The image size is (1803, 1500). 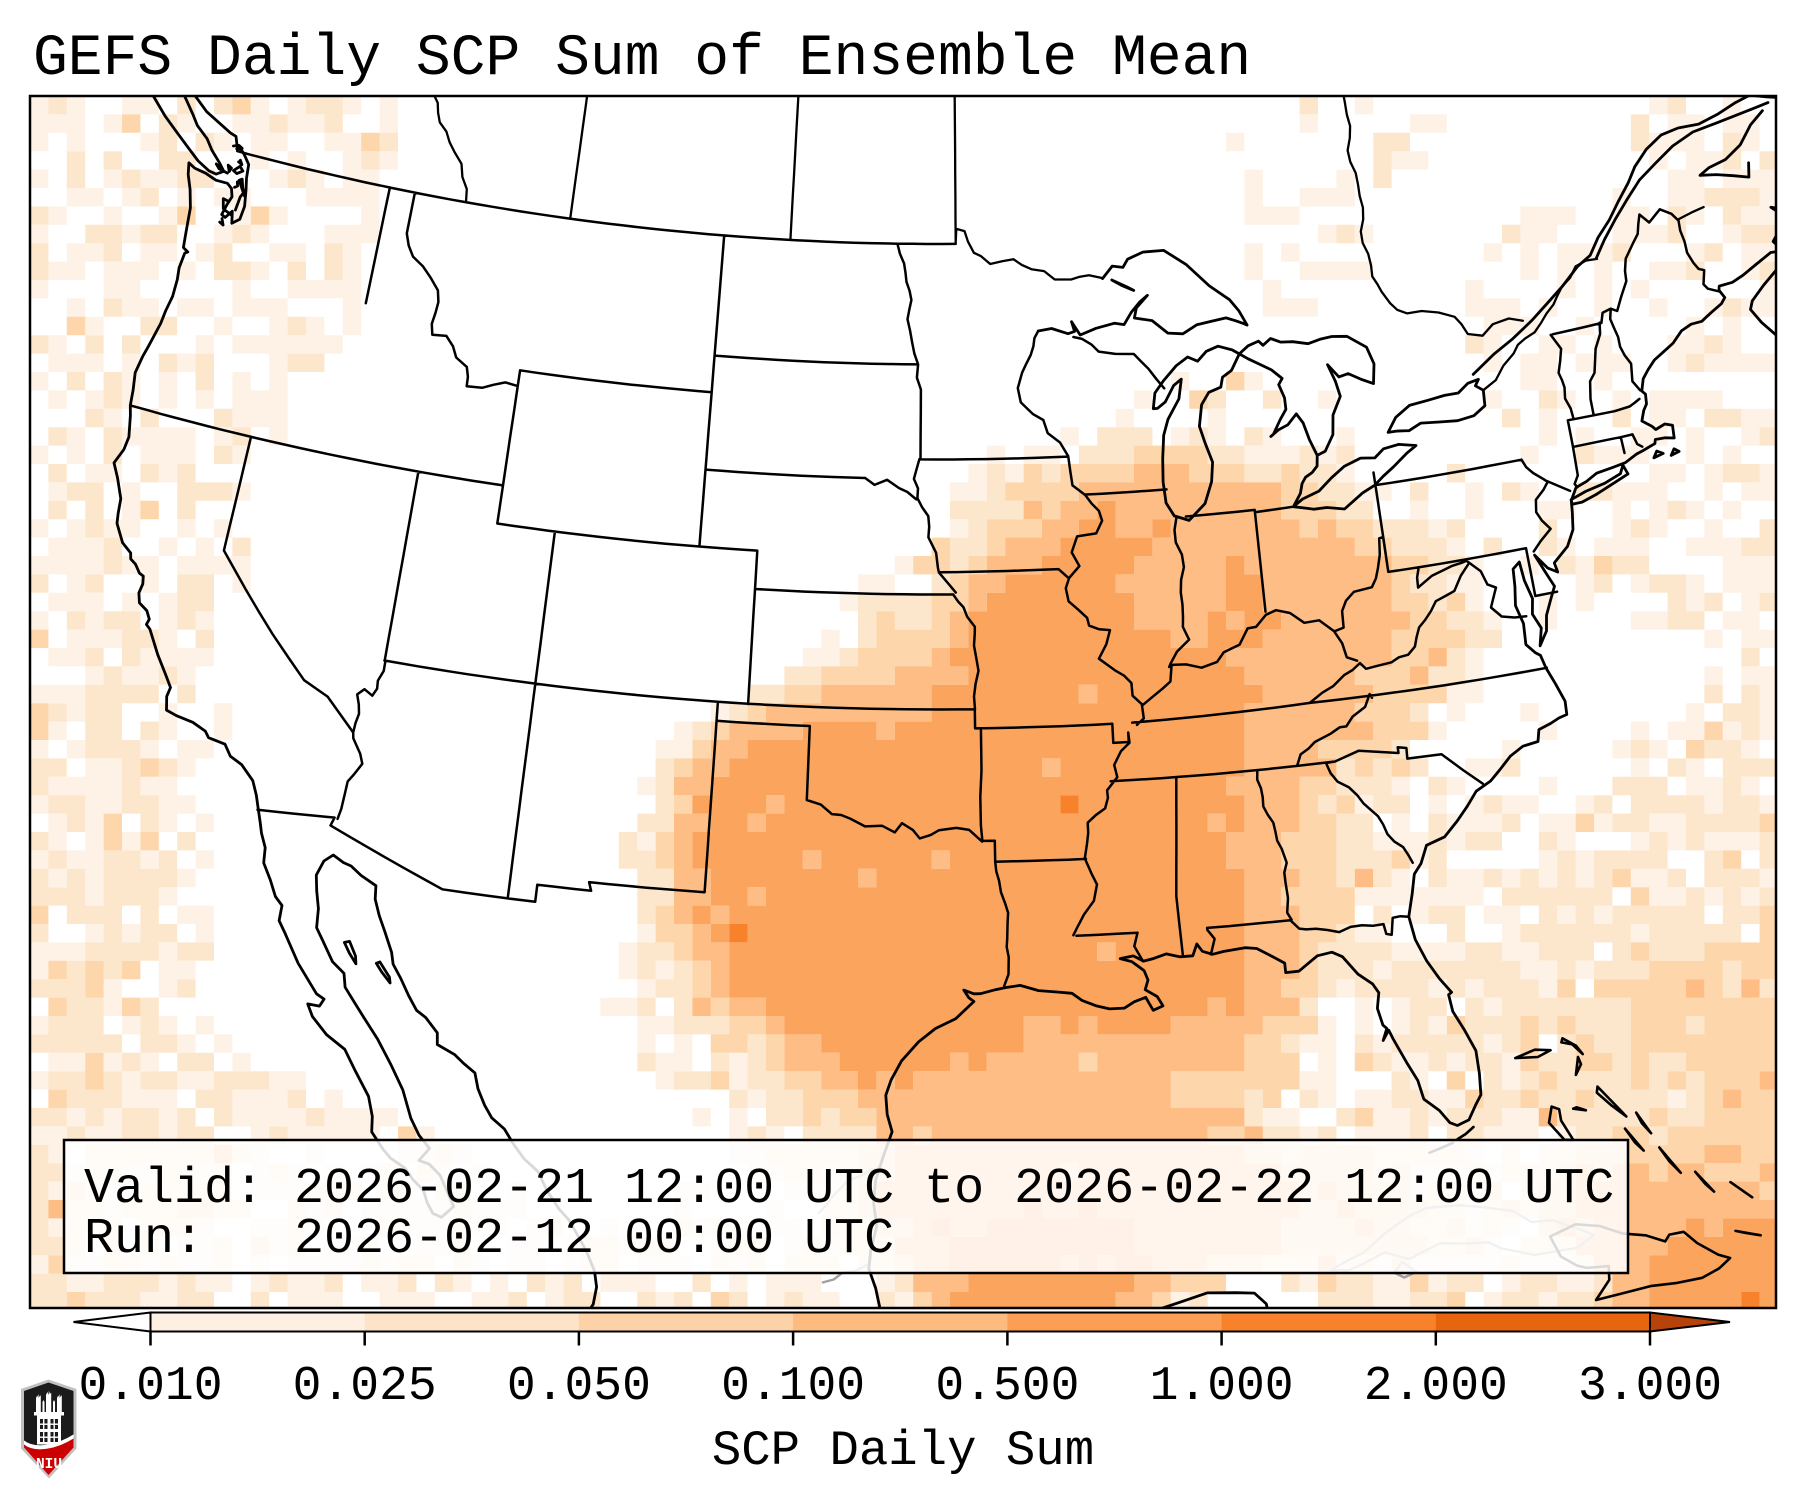 What do you see at coordinates (642, 59) in the screenshot?
I see `svg-text:GEFS Daily SCP Sum of Ensemble: GEFS Daily SCP Sum of Ensemble Mean` at bounding box center [642, 59].